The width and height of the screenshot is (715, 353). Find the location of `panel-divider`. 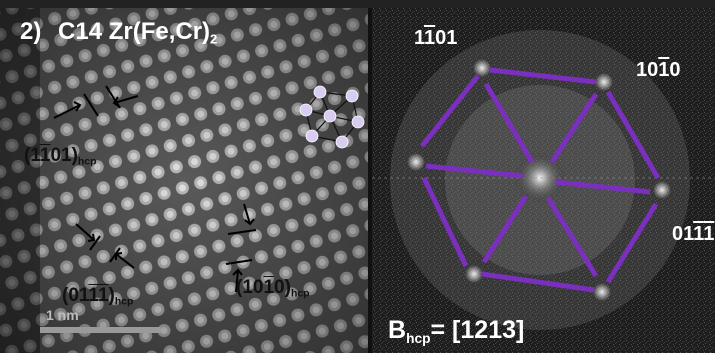

panel-divider is located at coordinates (370, 180).